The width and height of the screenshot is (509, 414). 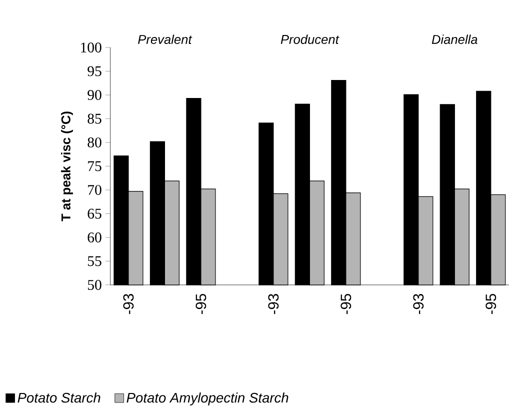 What do you see at coordinates (455, 39) in the screenshot?
I see `text: Dianella` at bounding box center [455, 39].